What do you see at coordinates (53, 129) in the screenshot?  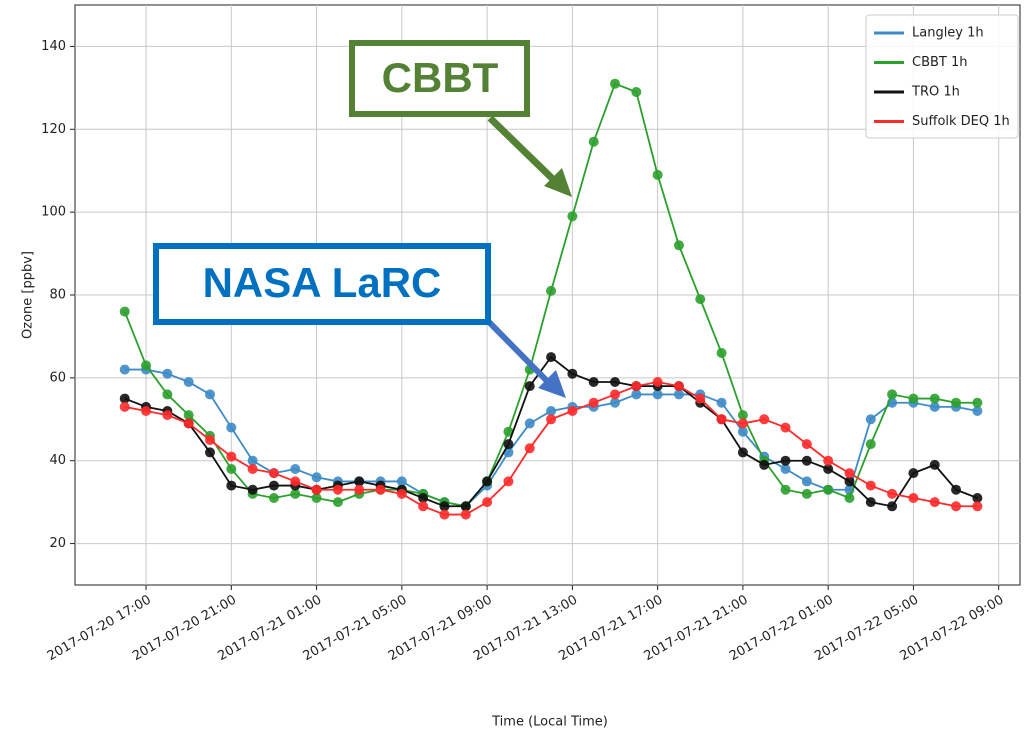 I see `y-tick-label: 120` at bounding box center [53, 129].